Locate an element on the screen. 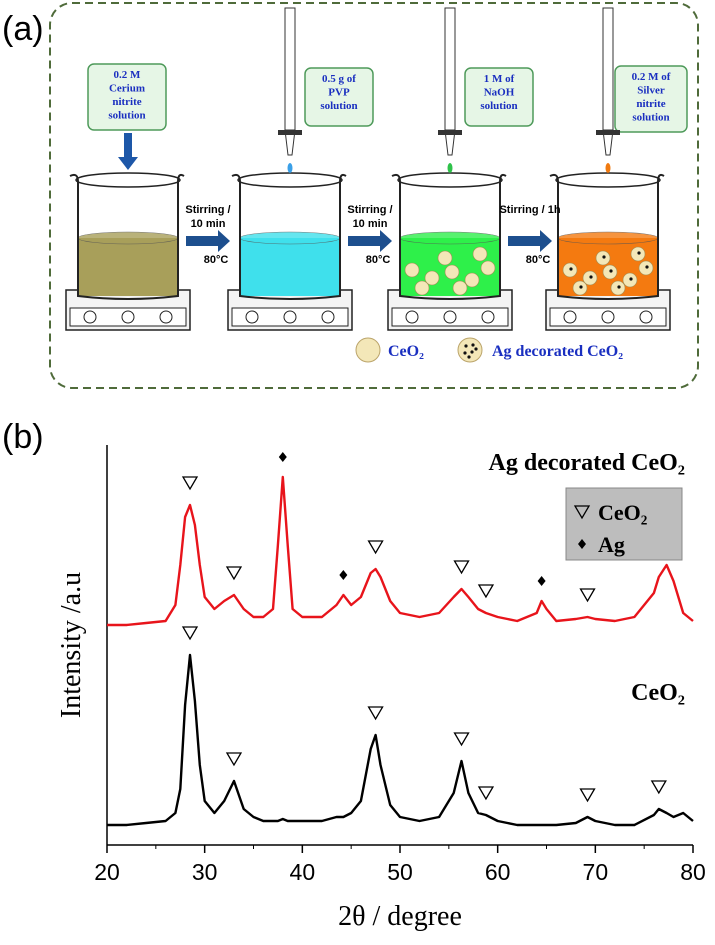 This screenshot has height=945, width=715. step-text: Stirring / is located at coordinates (207, 210).